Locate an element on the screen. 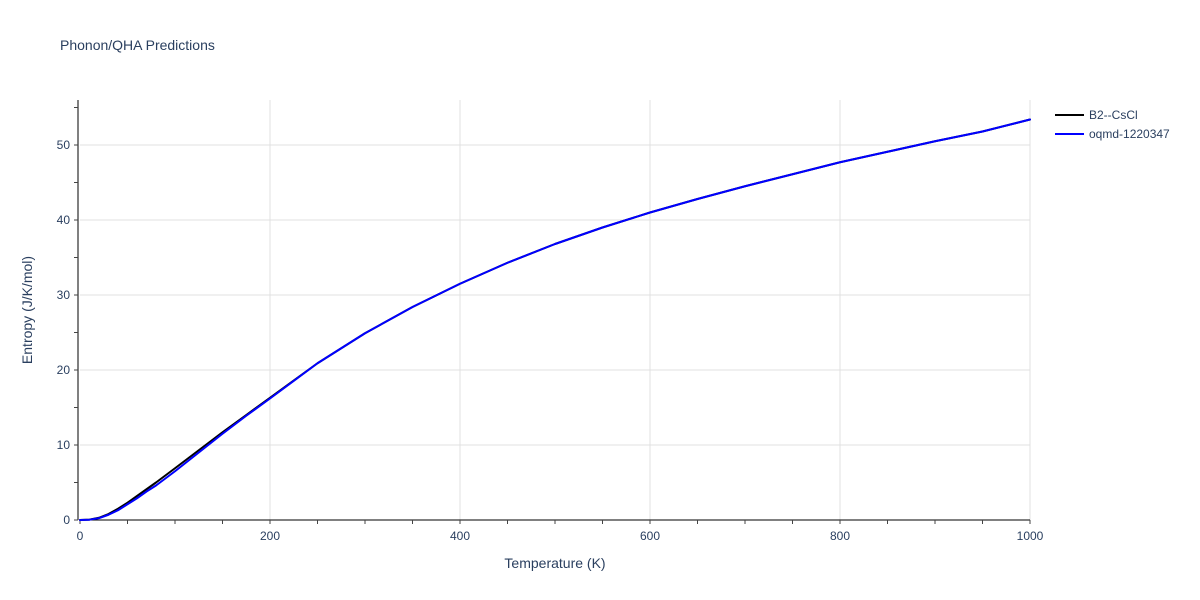 The width and height of the screenshot is (1200, 600). chart-title: Phonon/QHA Predictions is located at coordinates (137, 45).